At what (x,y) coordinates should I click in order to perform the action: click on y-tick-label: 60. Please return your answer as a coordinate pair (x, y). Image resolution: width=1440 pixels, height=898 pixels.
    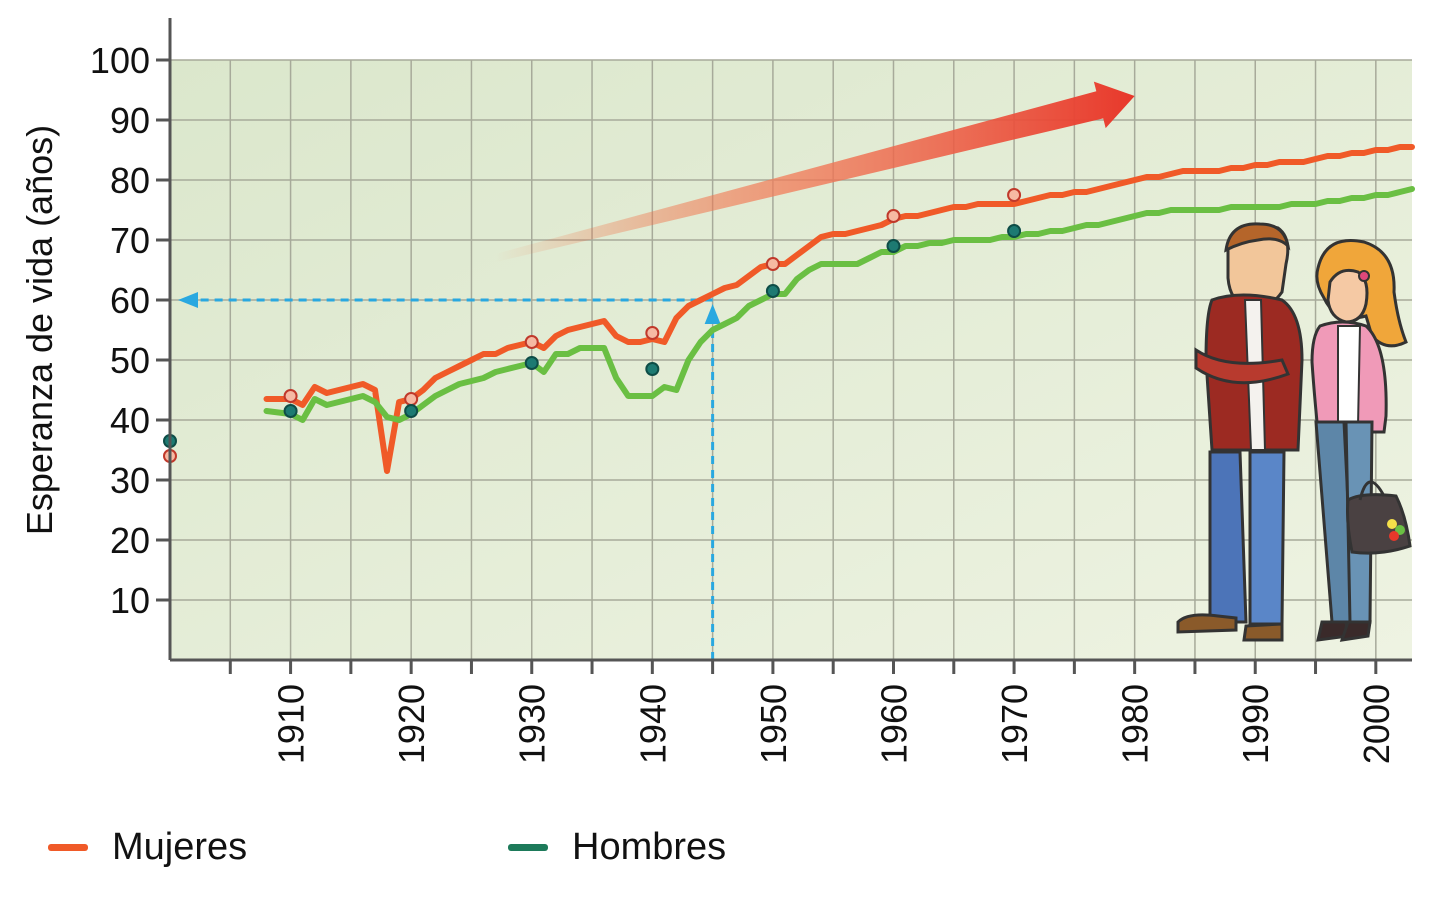
    Looking at the image, I should click on (130, 300).